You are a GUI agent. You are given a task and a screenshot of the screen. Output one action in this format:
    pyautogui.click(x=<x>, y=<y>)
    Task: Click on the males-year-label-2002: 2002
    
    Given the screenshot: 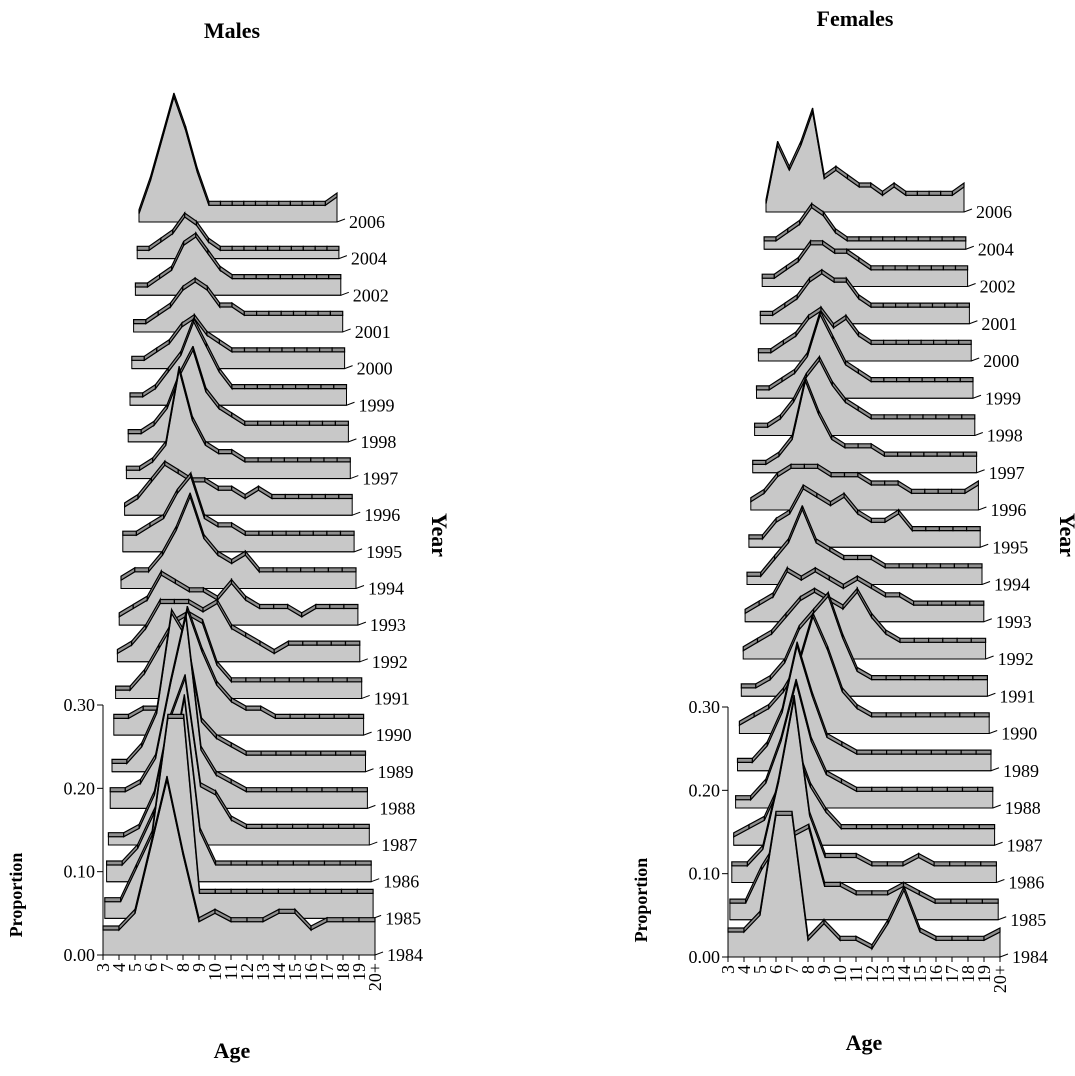 What is the action you would take?
    pyautogui.click(x=371, y=295)
    